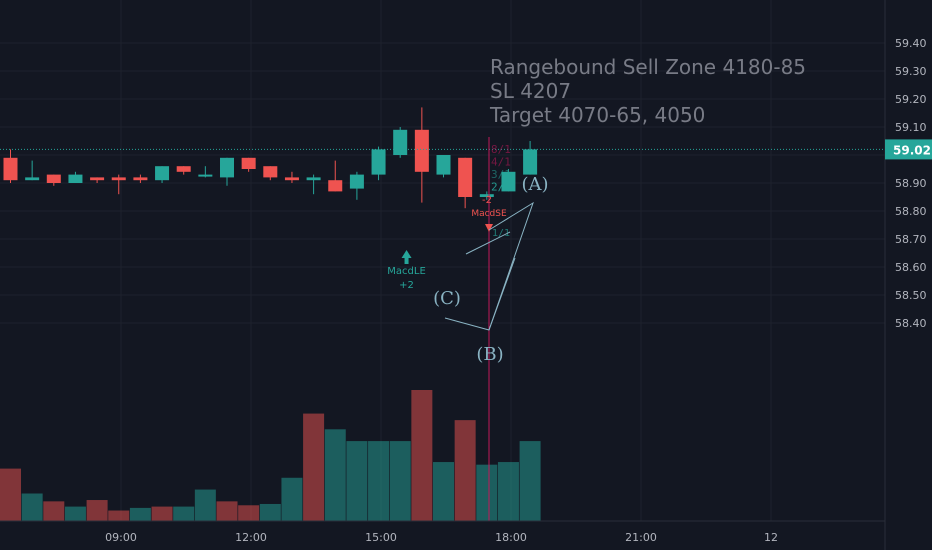  I want to click on order-size-label: 4/1, so click(501, 162).